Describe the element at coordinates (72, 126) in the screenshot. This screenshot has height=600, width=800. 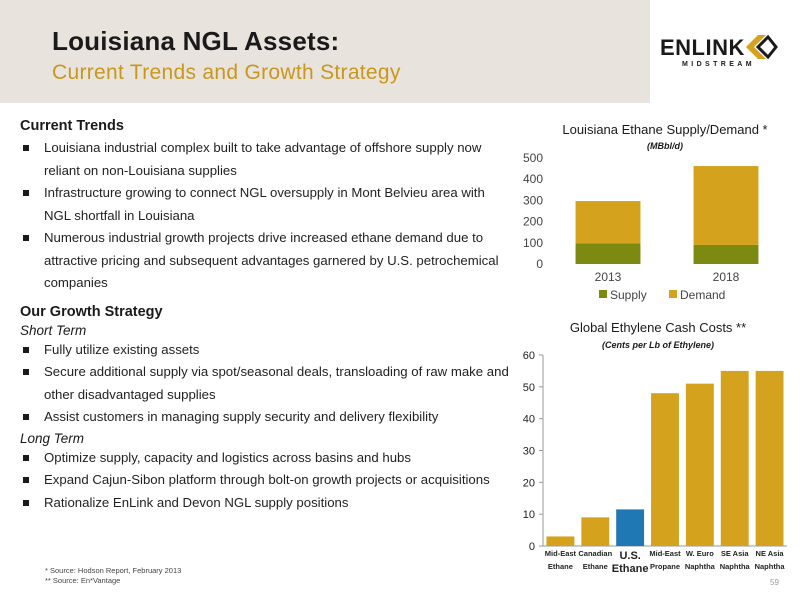
I see `current-trends-heading: Current Trends` at that location.